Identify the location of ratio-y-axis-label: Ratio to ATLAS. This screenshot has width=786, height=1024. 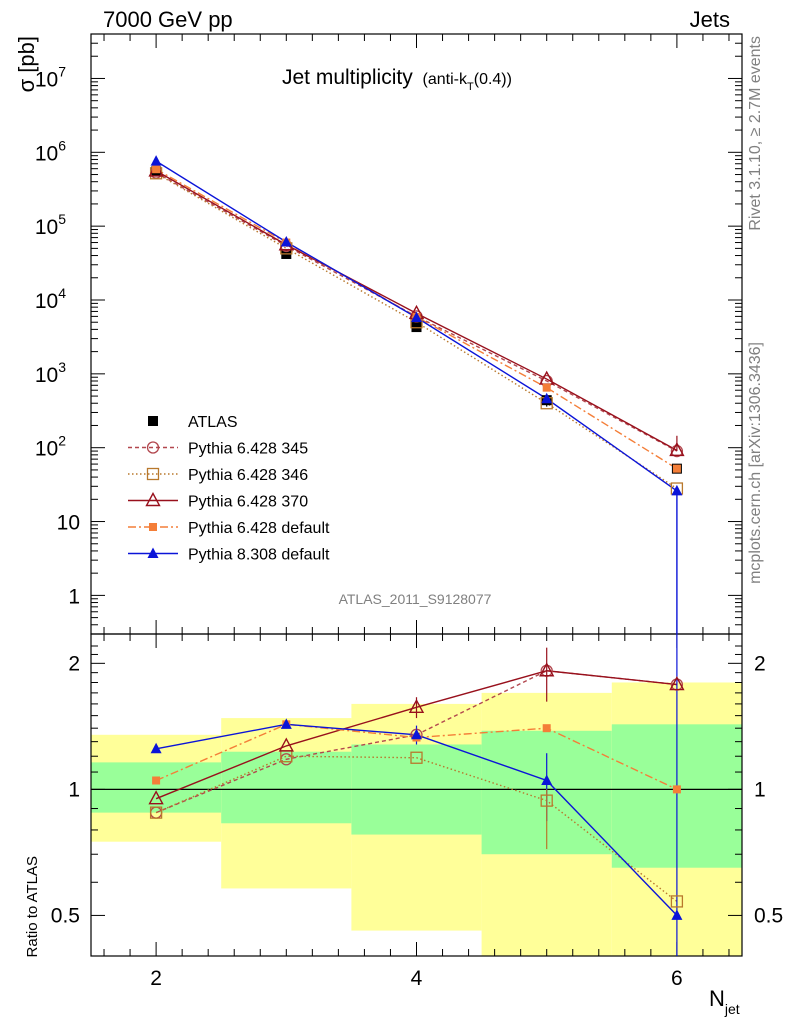
(32, 906).